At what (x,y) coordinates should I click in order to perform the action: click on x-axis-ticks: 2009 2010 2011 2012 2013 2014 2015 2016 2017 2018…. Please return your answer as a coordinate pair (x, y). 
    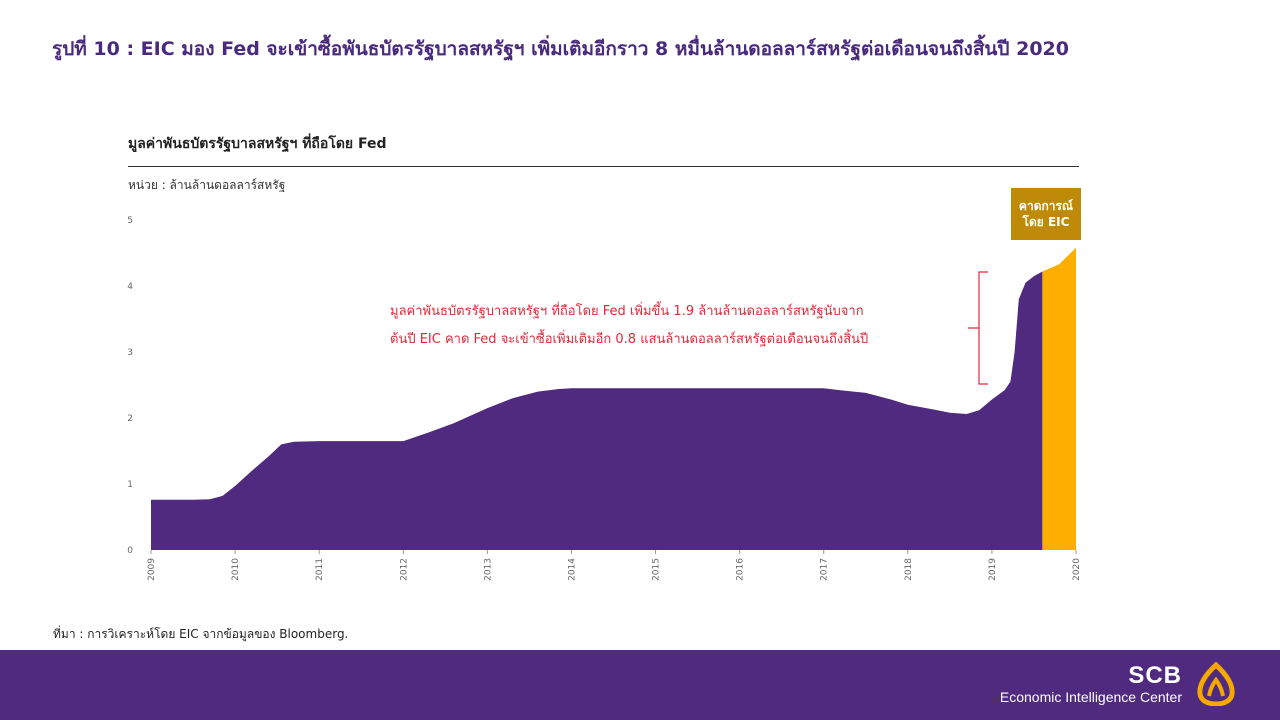
    Looking at the image, I should click on (614, 565).